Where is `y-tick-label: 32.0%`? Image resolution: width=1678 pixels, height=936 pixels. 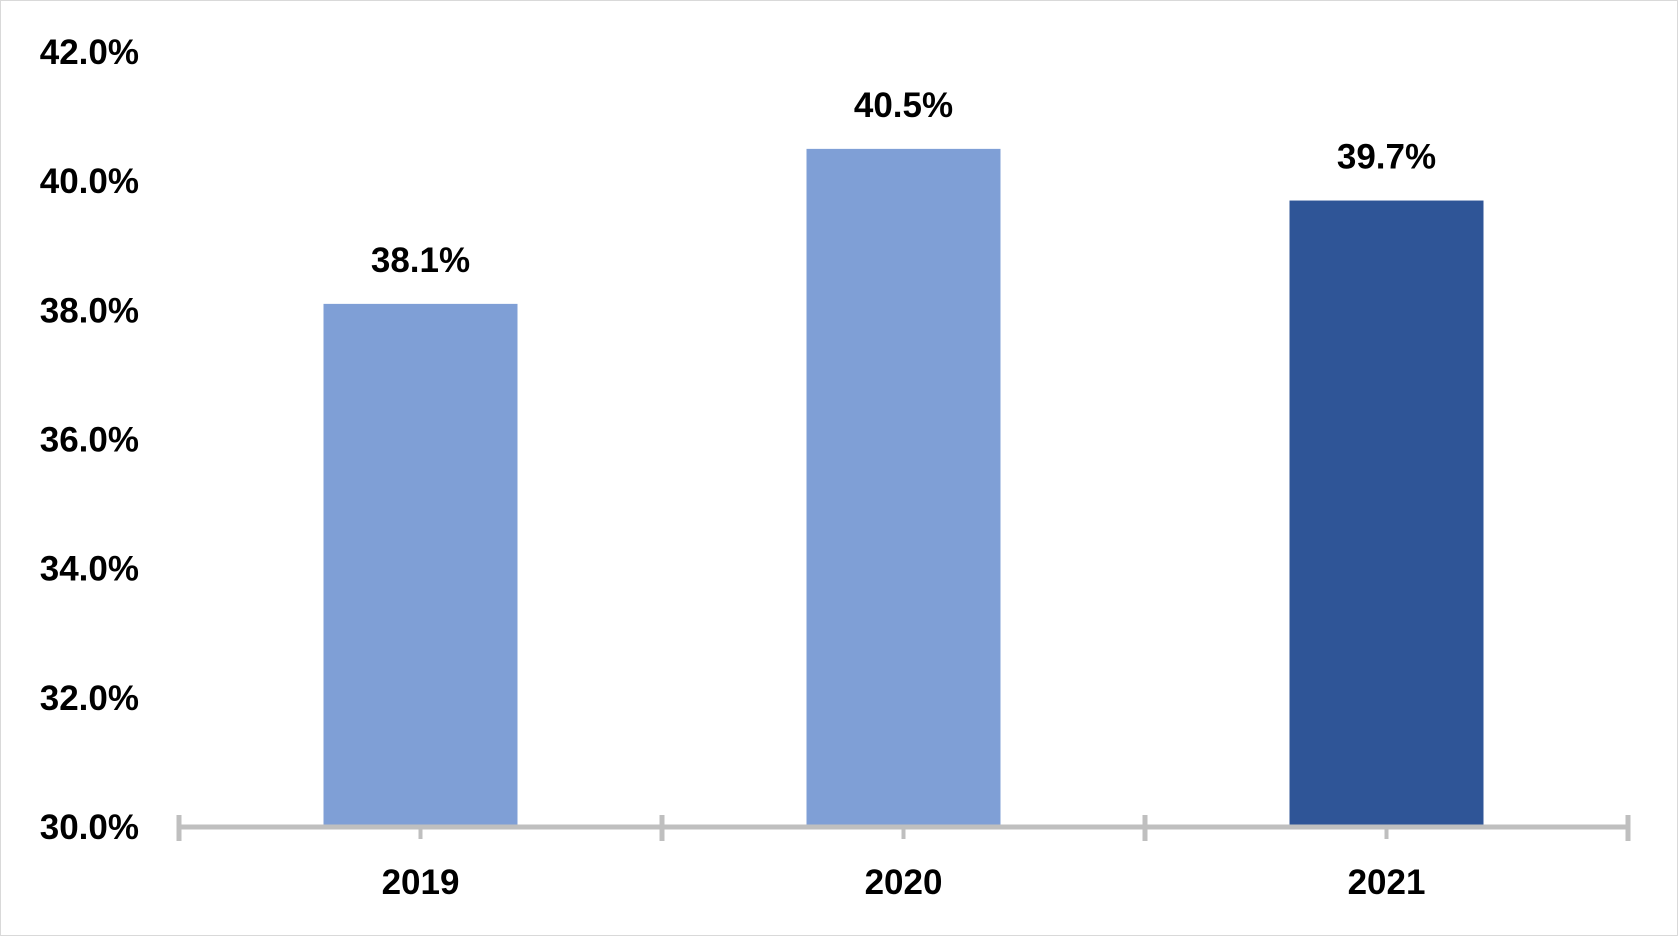 y-tick-label: 32.0% is located at coordinates (89, 698).